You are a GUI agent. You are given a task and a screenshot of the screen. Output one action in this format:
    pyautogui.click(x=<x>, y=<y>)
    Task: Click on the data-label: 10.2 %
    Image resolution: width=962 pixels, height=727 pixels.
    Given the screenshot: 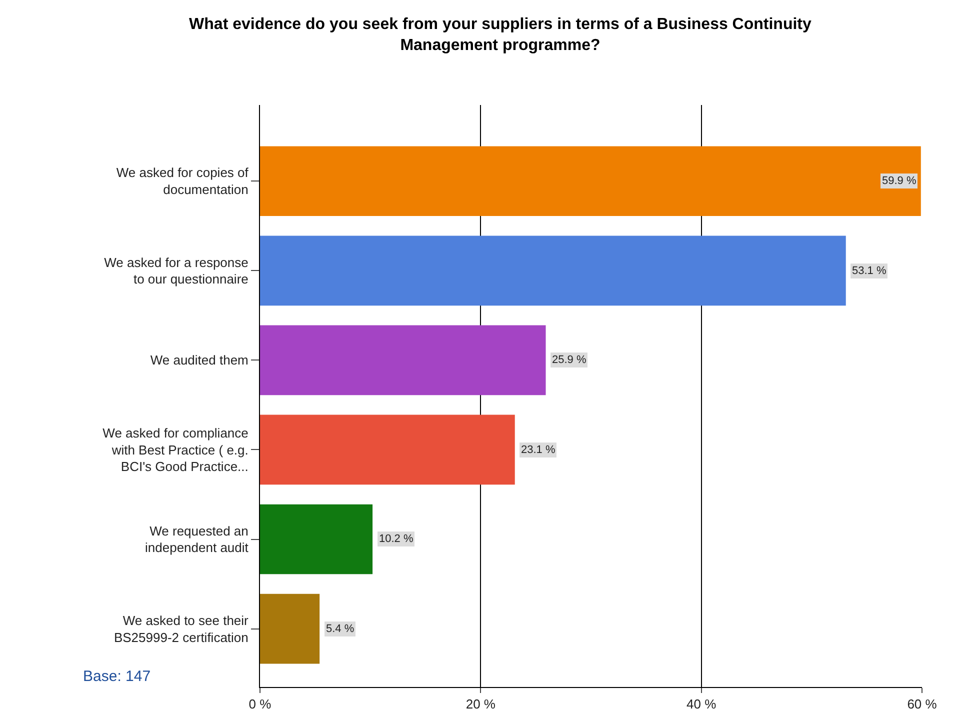 What is the action you would take?
    pyautogui.click(x=396, y=539)
    